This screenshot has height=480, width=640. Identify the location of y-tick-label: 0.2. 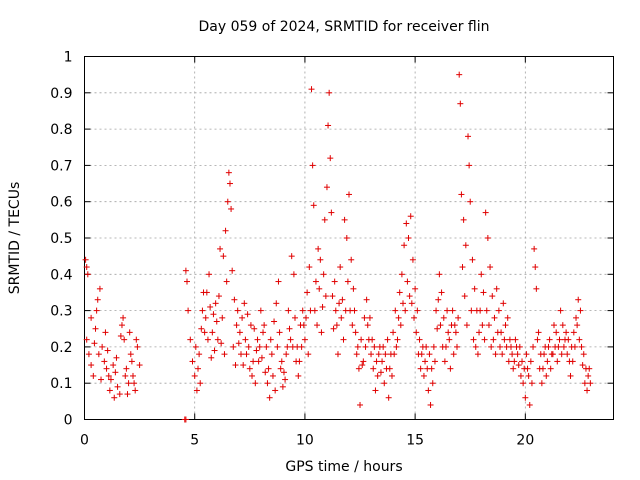
(61, 348).